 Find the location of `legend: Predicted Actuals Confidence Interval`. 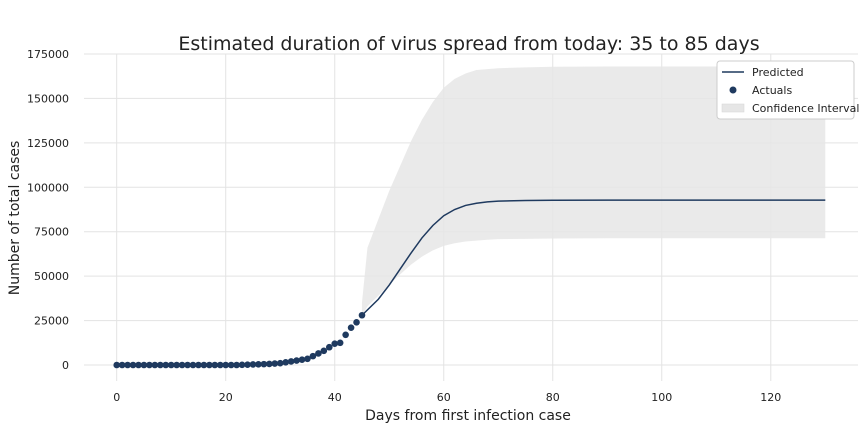

legend: Predicted Actuals Confidence Interval is located at coordinates (787, 90).